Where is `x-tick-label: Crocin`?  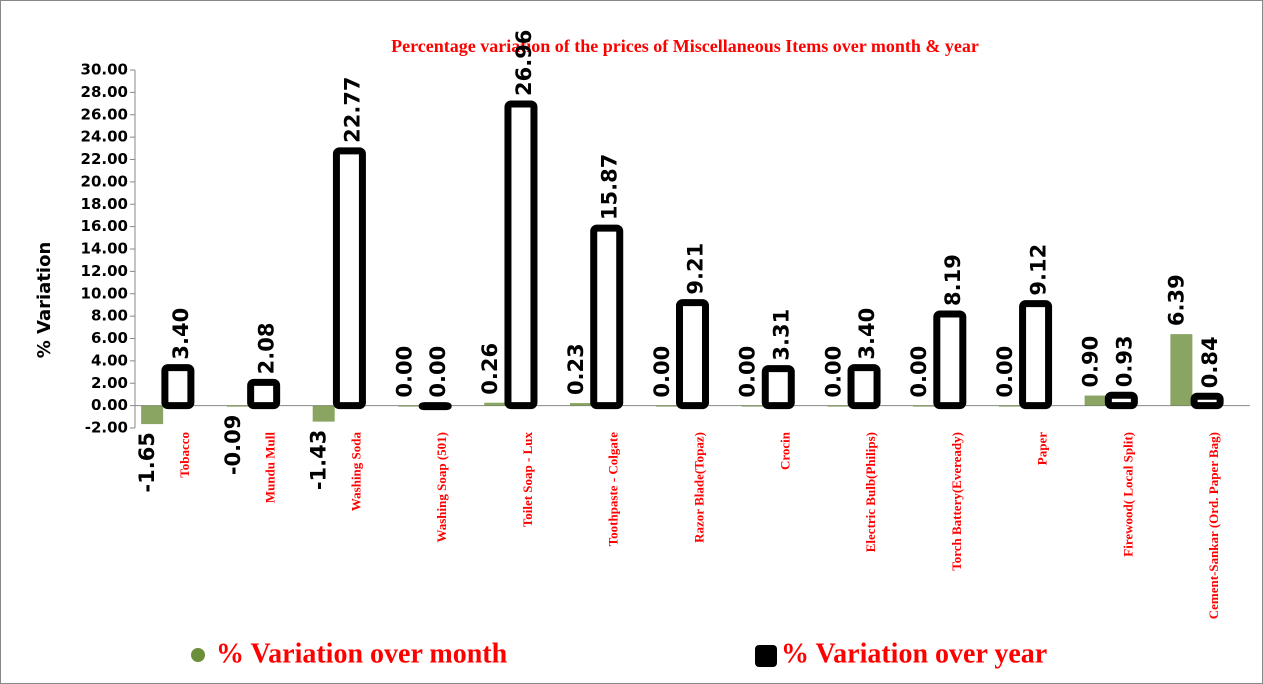
x-tick-label: Crocin is located at coordinates (784, 450).